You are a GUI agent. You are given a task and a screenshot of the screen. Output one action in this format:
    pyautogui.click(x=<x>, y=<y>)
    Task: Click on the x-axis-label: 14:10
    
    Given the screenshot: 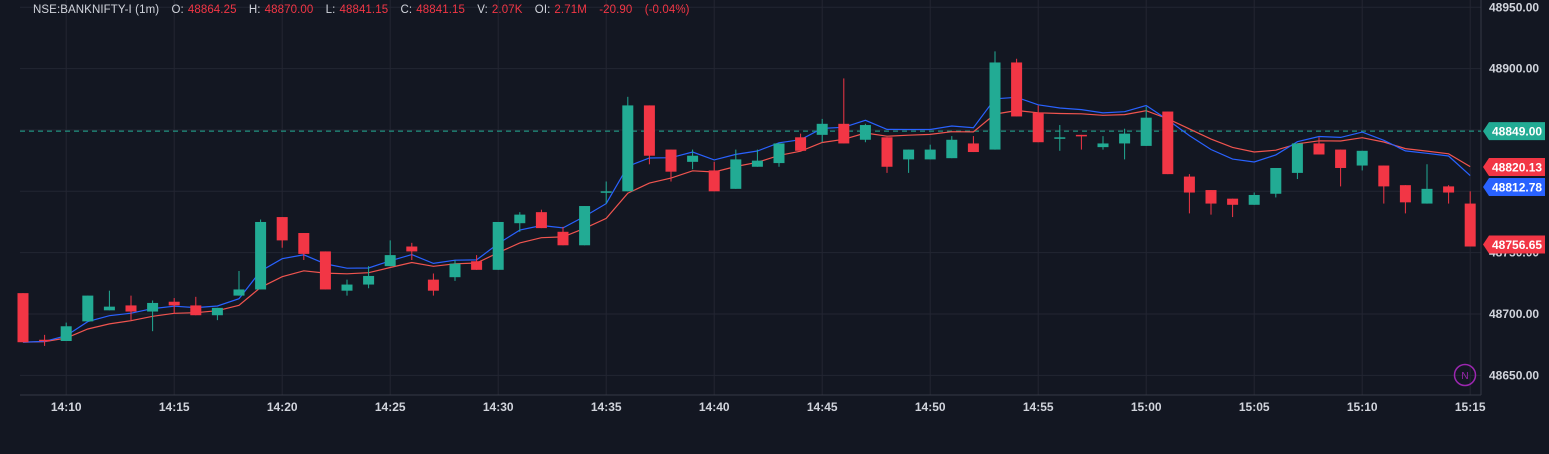 What is the action you would take?
    pyautogui.click(x=66, y=407)
    